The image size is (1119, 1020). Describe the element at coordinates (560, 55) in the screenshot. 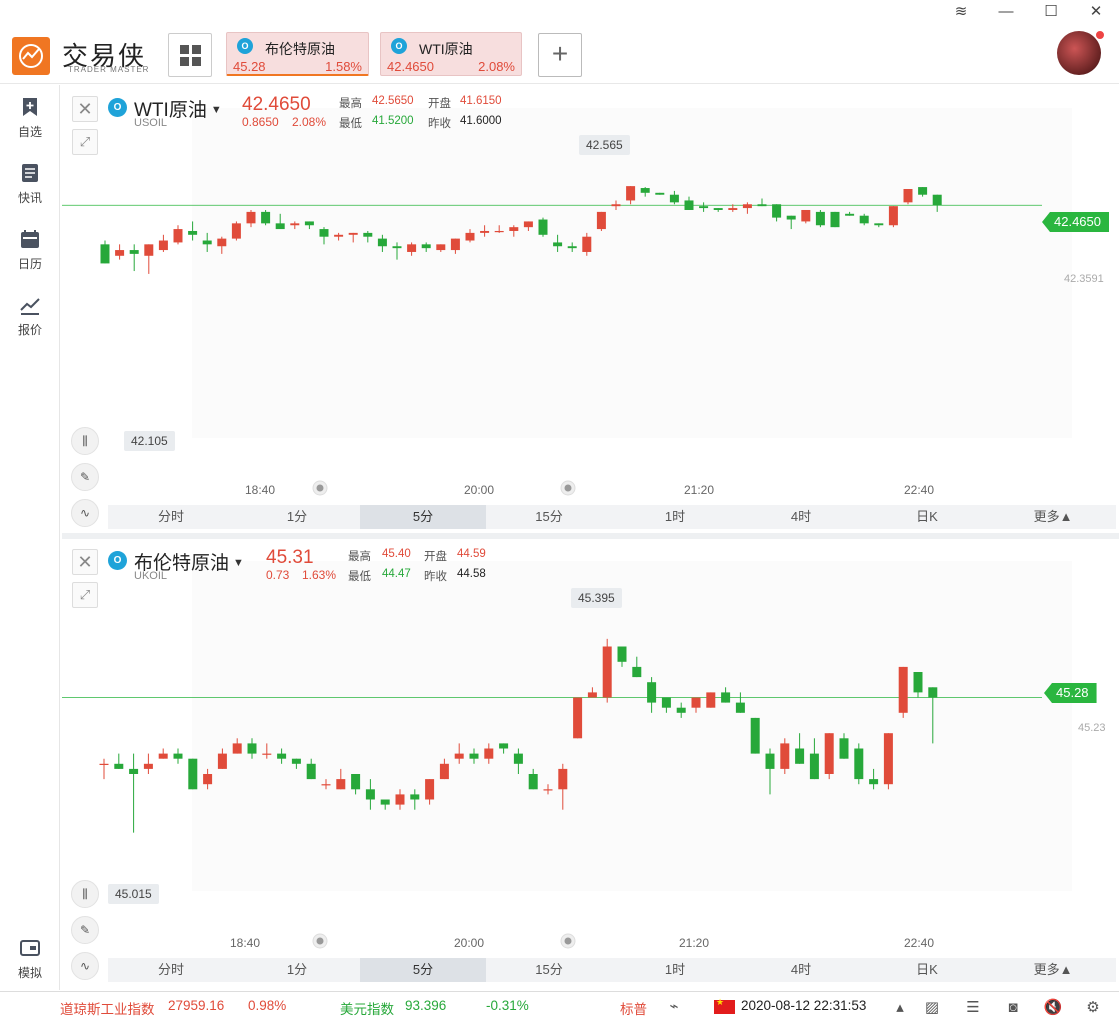

I see `add-tab-button: +` at that location.